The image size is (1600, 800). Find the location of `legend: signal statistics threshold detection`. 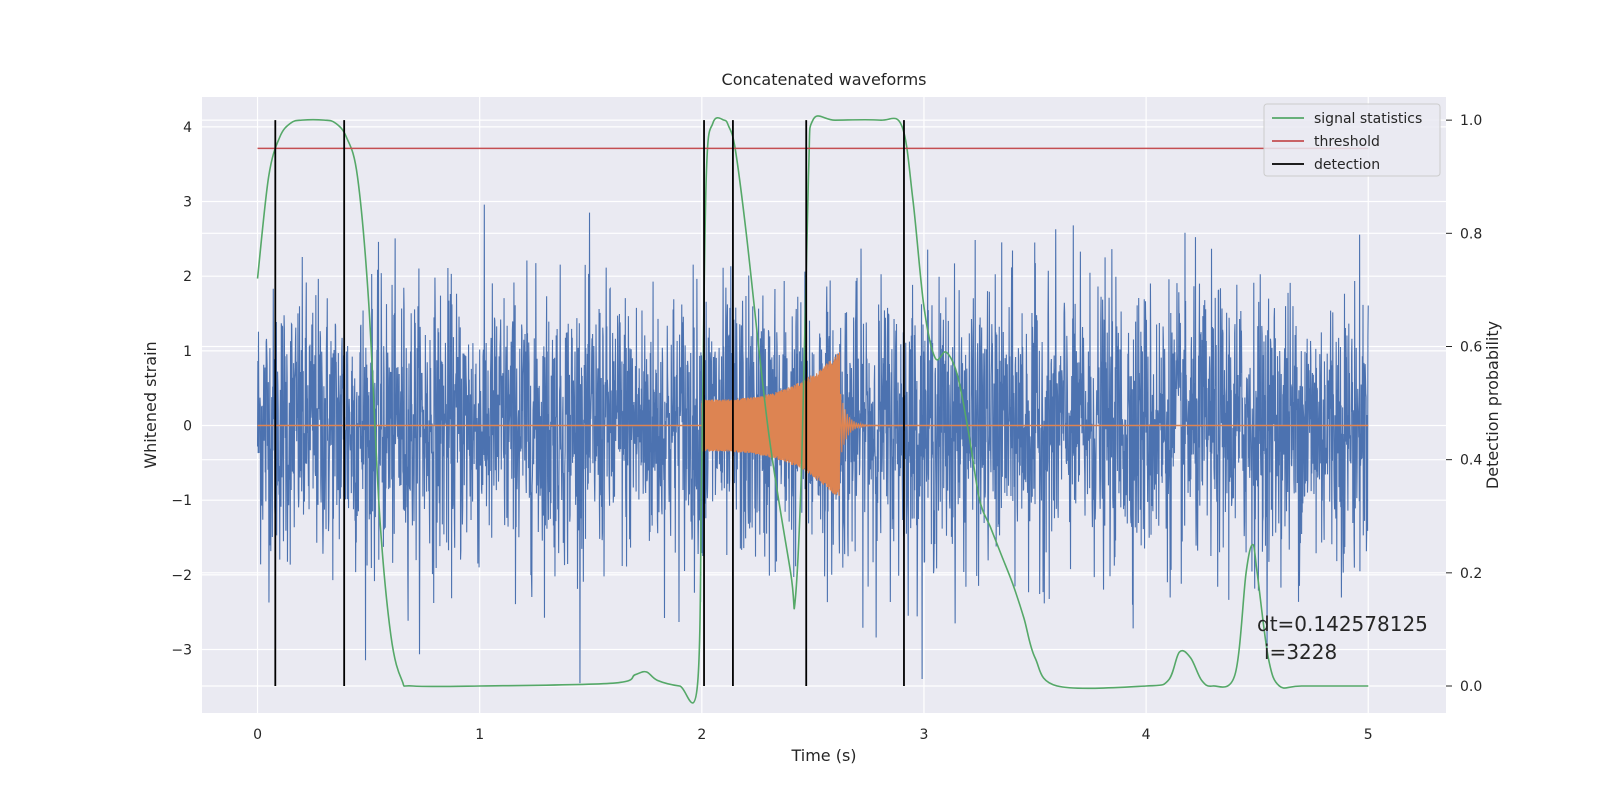

legend: signal statistics threshold detection is located at coordinates (1352, 140).